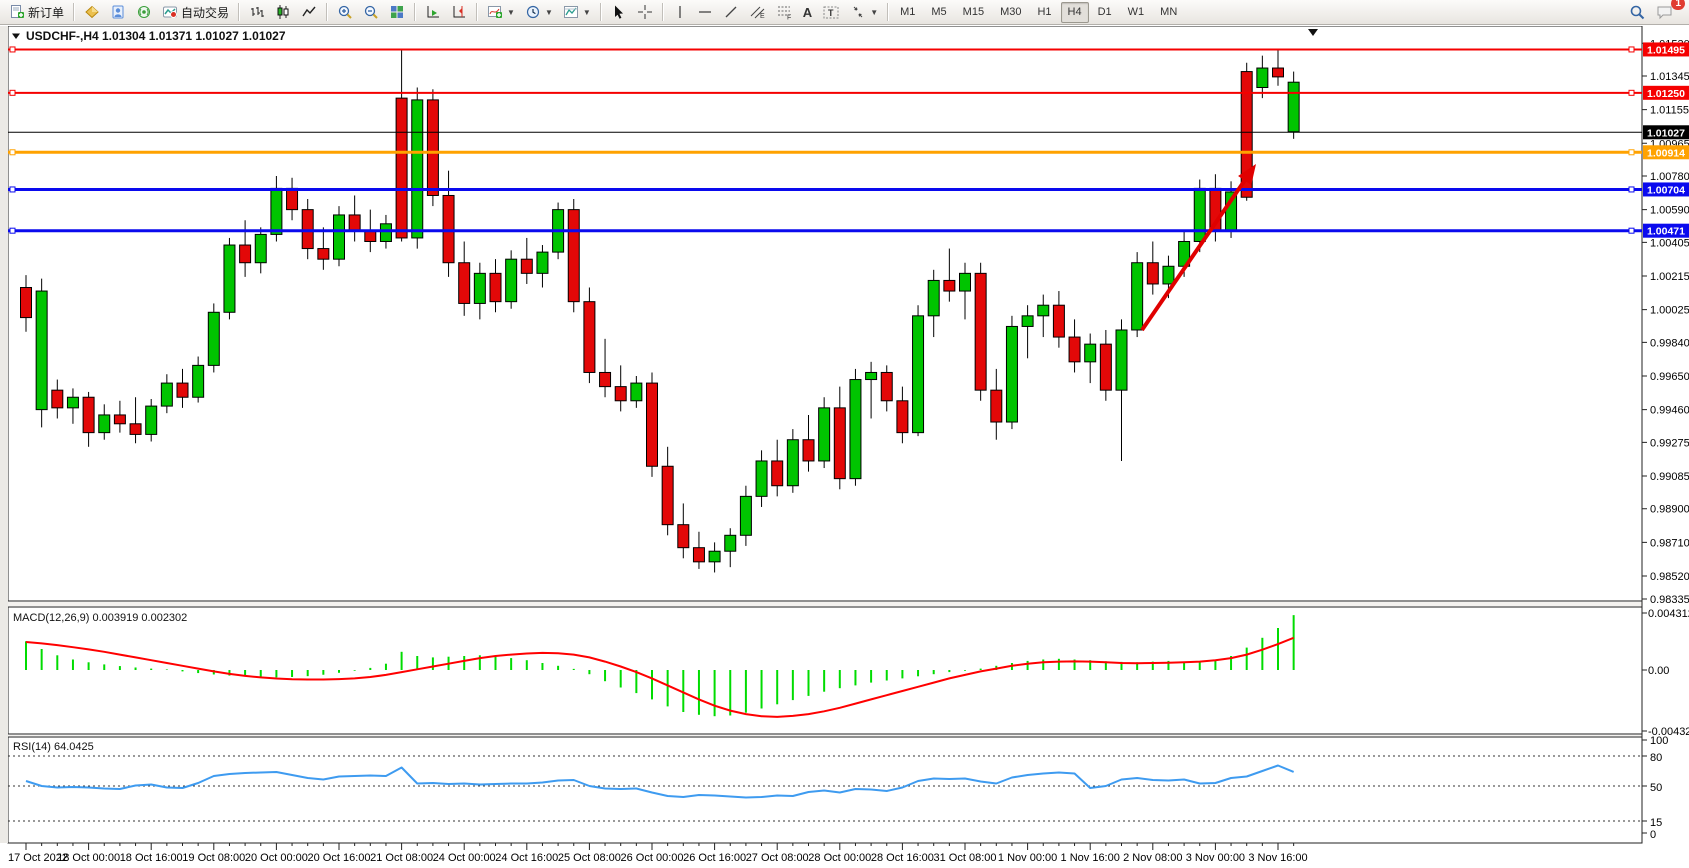 The image size is (1689, 868). Describe the element at coordinates (1669, 111) in the screenshot. I see `price-axis-label: 1.01155` at that location.